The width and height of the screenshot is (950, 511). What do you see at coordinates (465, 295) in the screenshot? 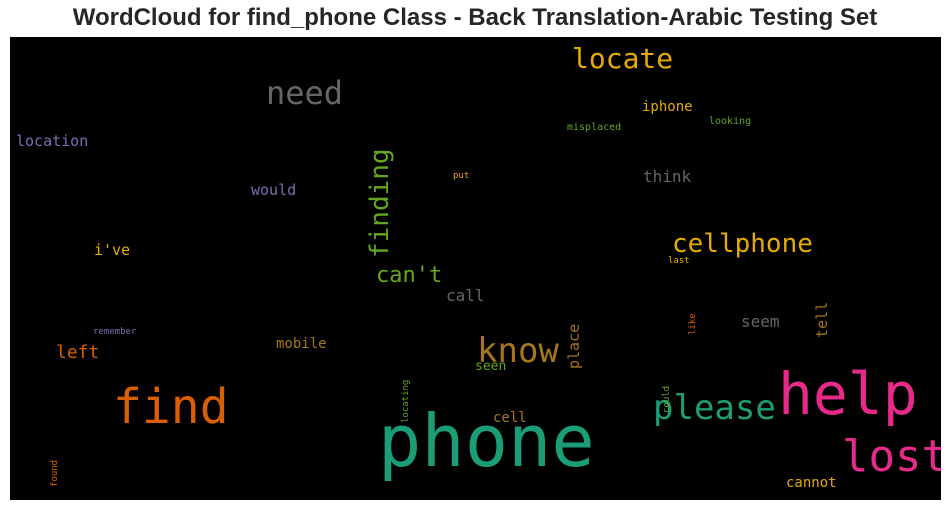
I see `word-call: call` at bounding box center [465, 295].